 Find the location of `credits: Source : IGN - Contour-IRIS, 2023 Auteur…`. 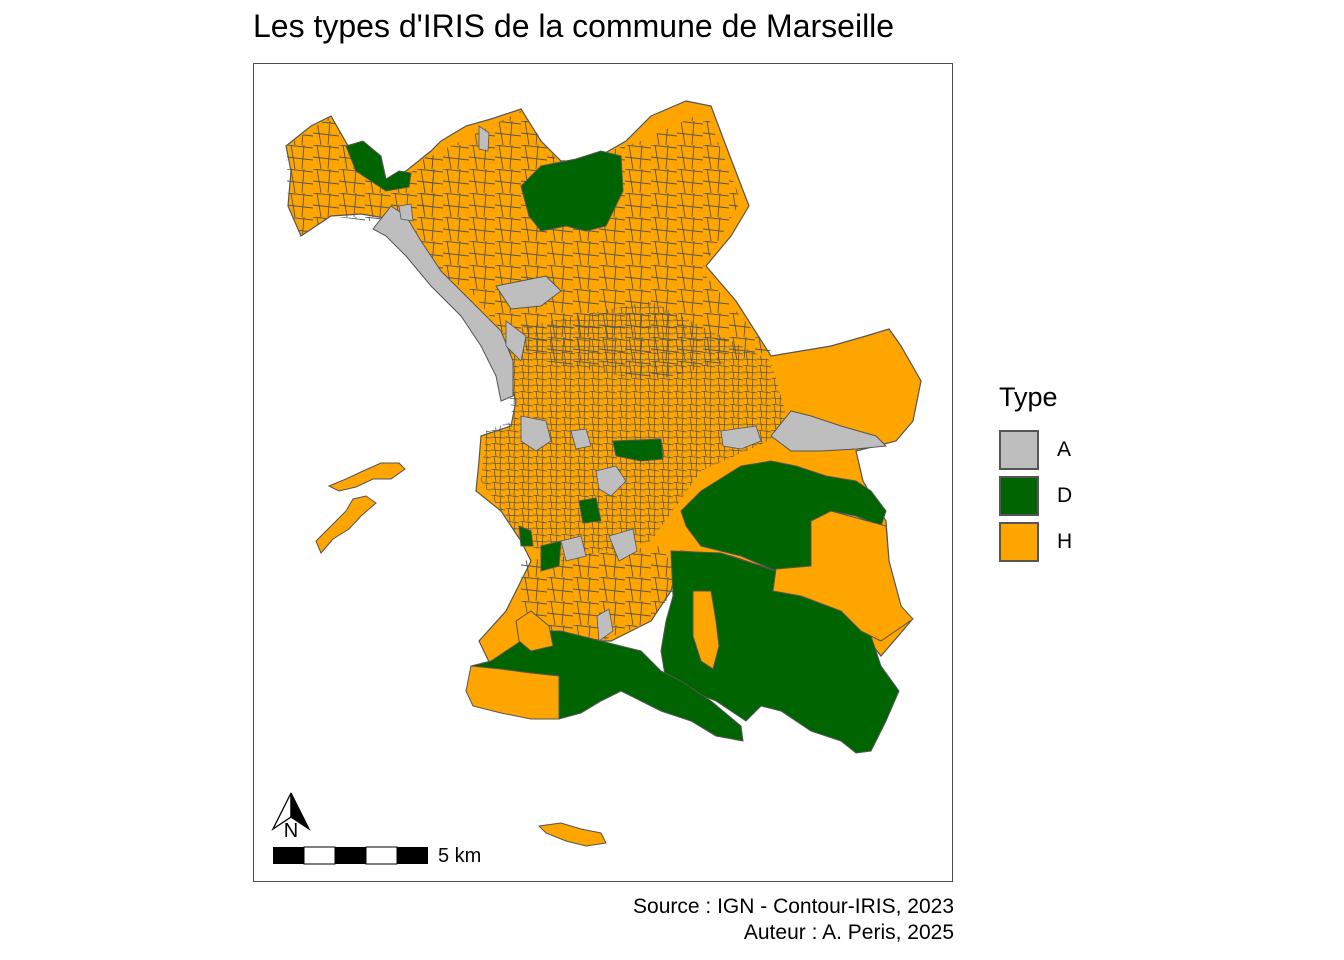

credits: Source : IGN - Contour-IRIS, 2023 Auteur… is located at coordinates (793, 920).